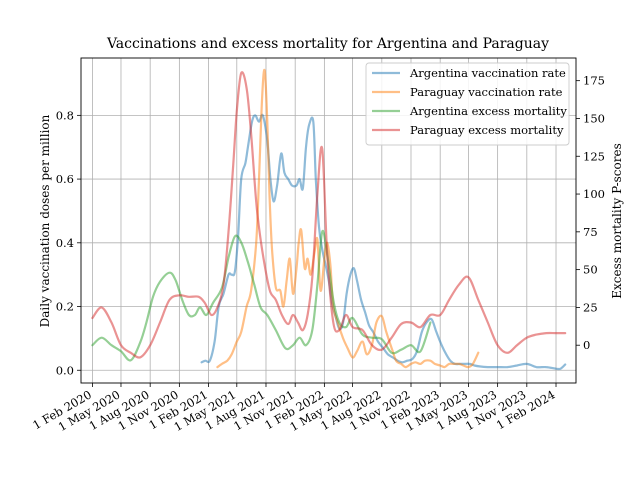 This screenshot has height=480, width=640. I want to click on legend-label-argentina-excess-mortality: Argentina excess mortality, so click(488, 111).